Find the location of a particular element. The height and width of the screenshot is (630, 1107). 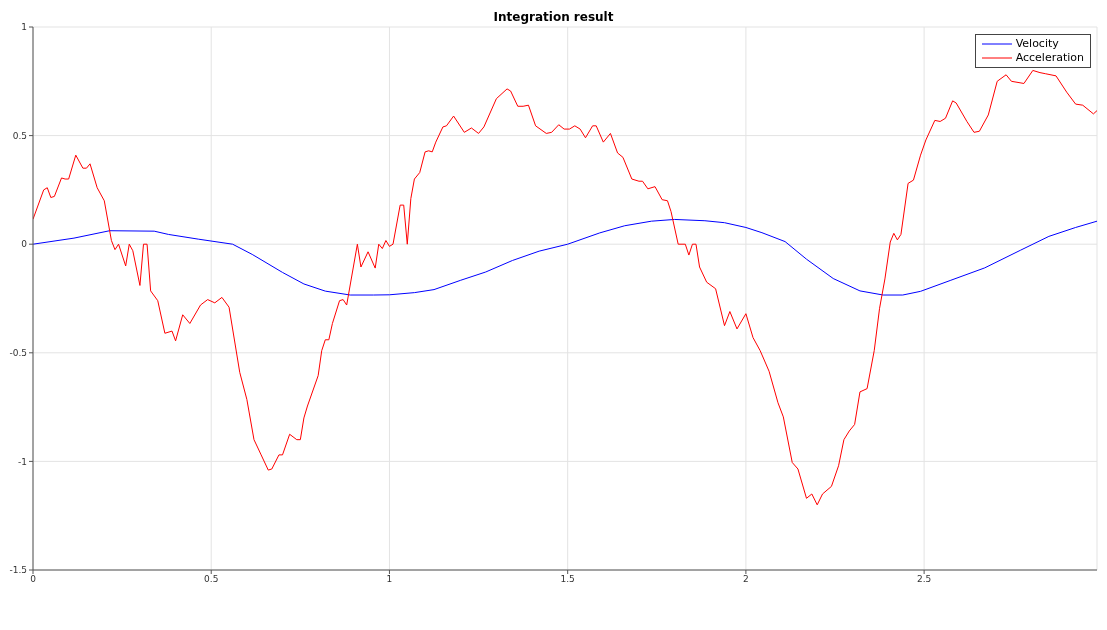

x-tick-label: 0.5 is located at coordinates (211, 579).